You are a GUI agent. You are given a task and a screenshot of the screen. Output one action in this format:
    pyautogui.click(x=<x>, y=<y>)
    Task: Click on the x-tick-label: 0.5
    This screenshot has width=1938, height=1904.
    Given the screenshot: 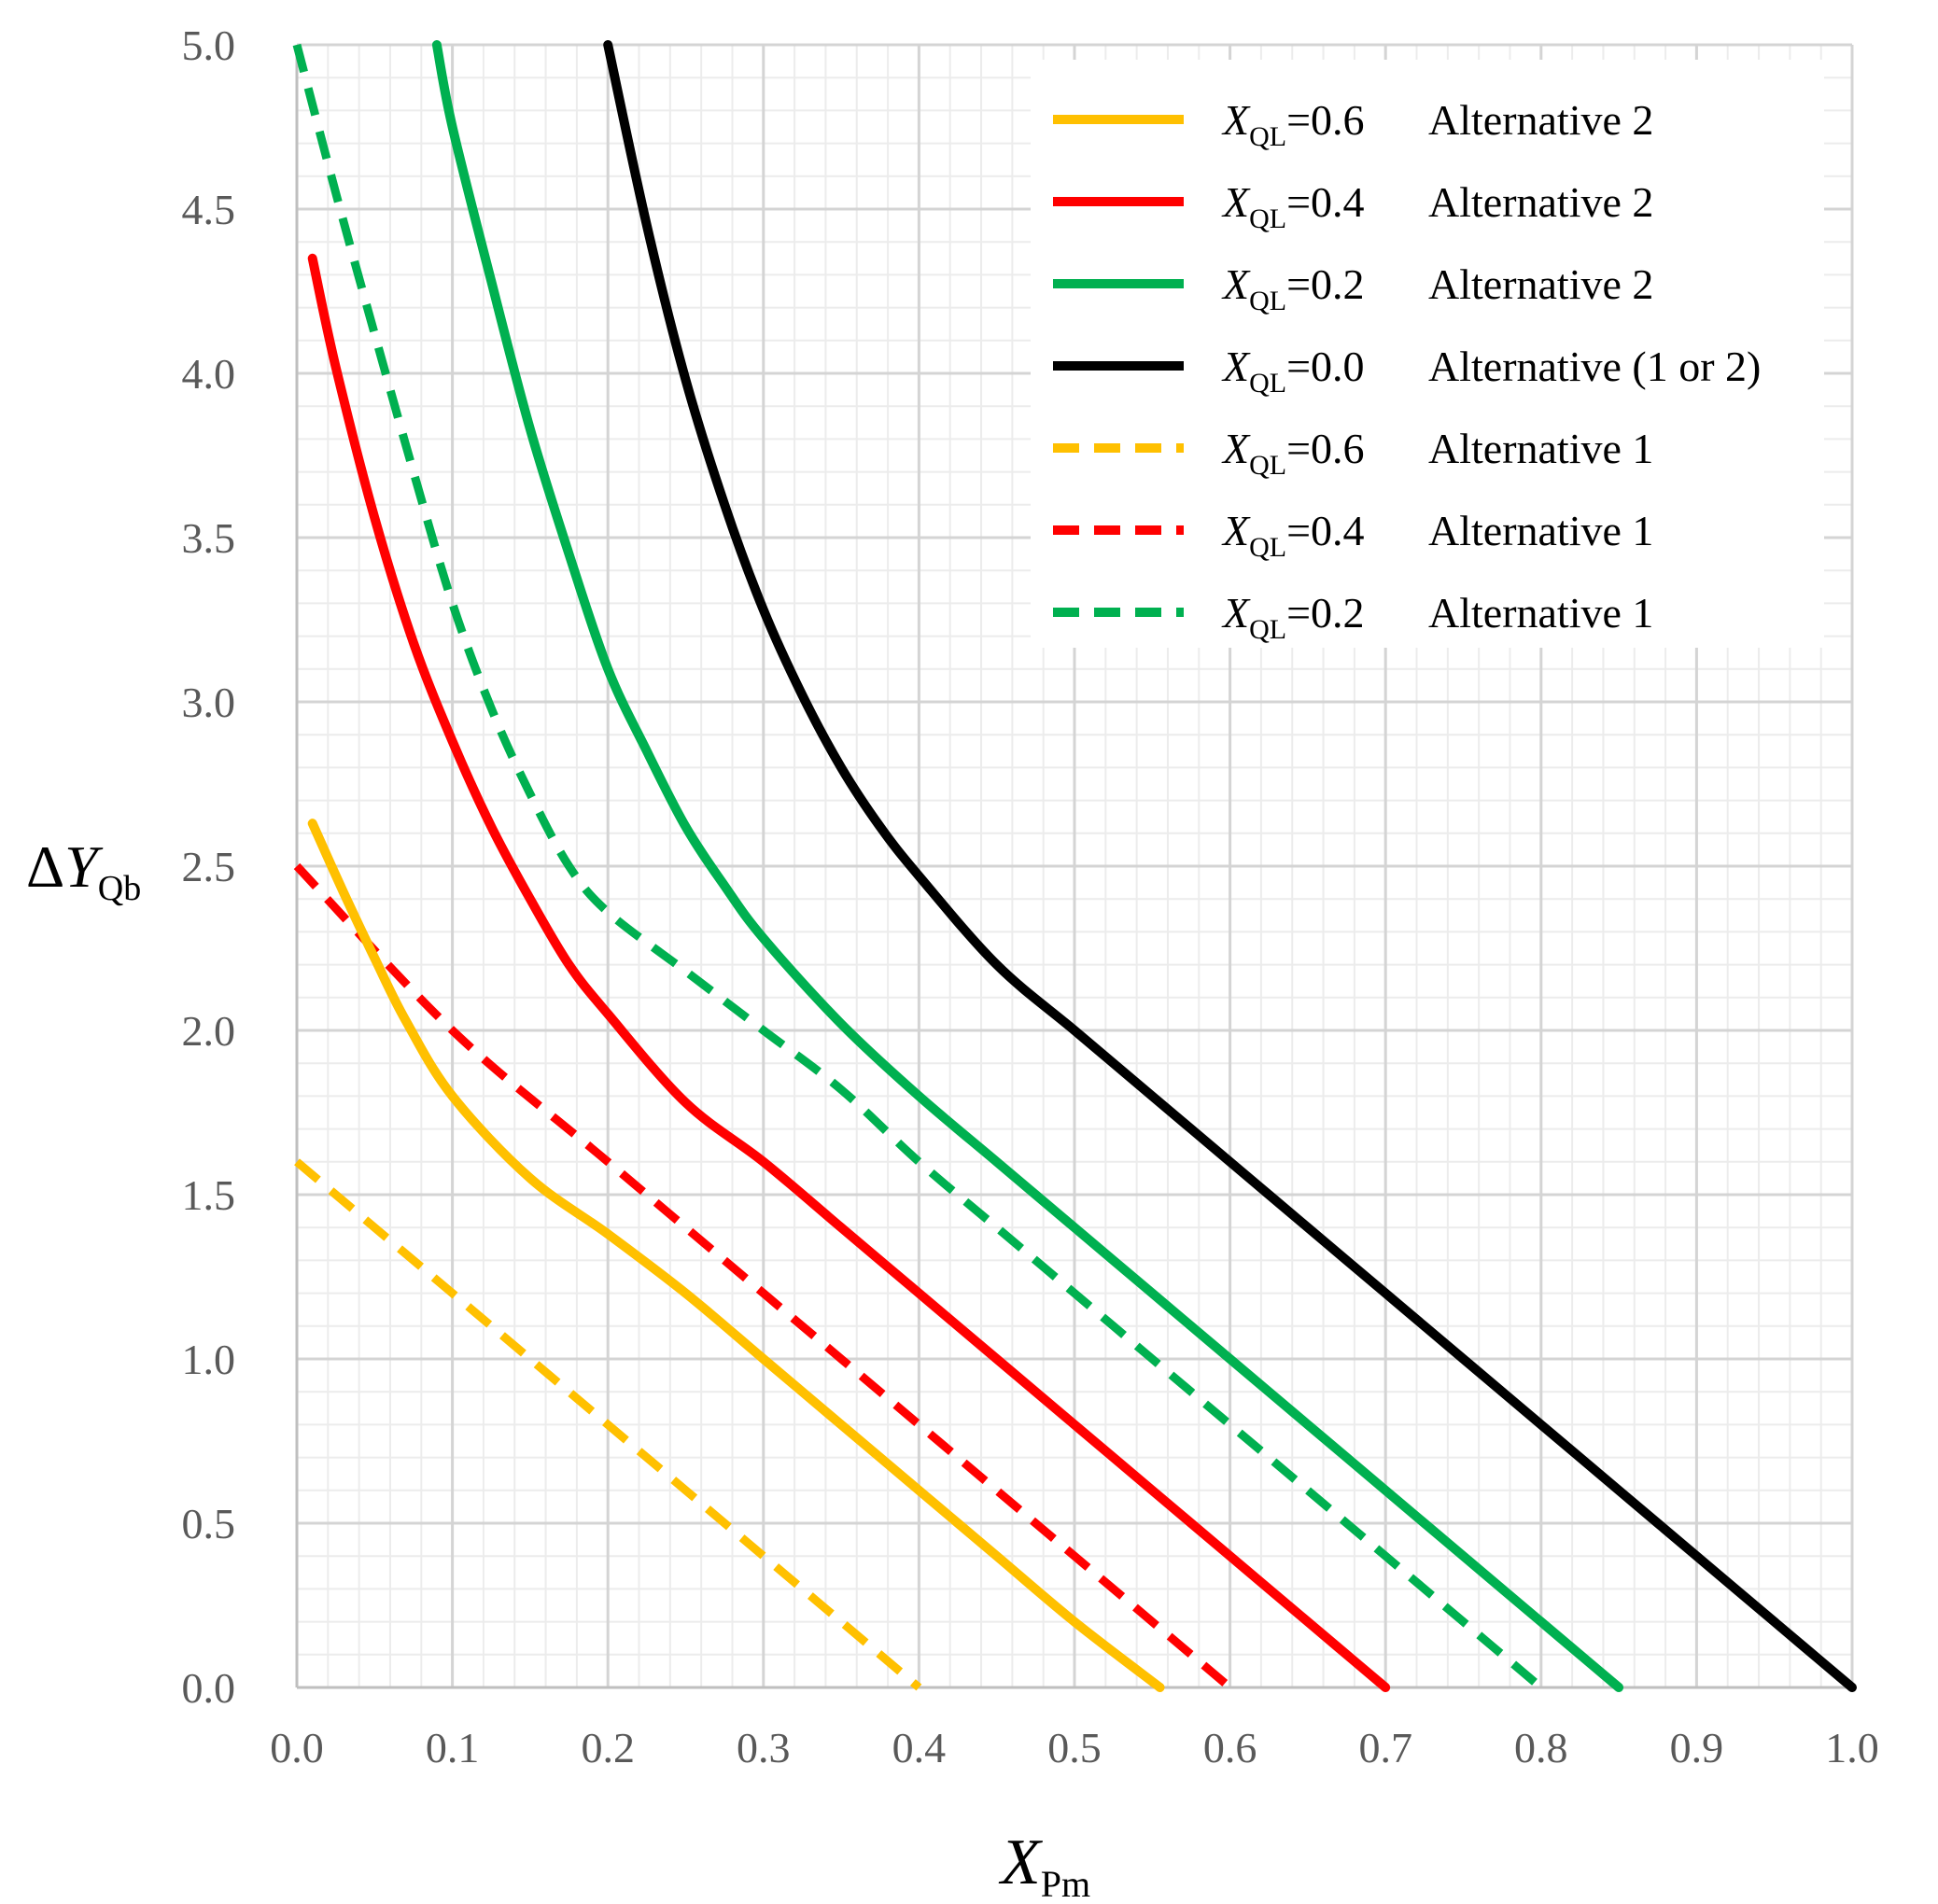 What is the action you would take?
    pyautogui.click(x=1074, y=1747)
    